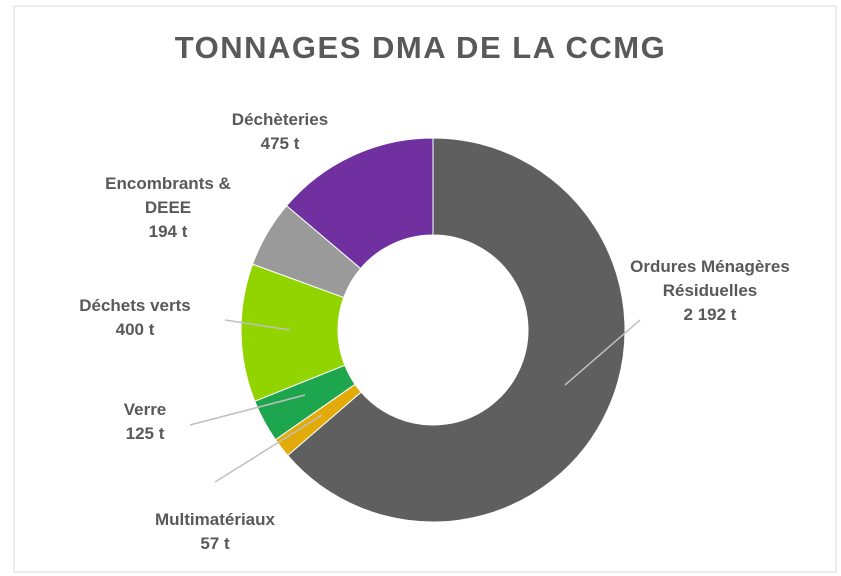  What do you see at coordinates (280, 119) in the screenshot?
I see `category-label: Déchèteries` at bounding box center [280, 119].